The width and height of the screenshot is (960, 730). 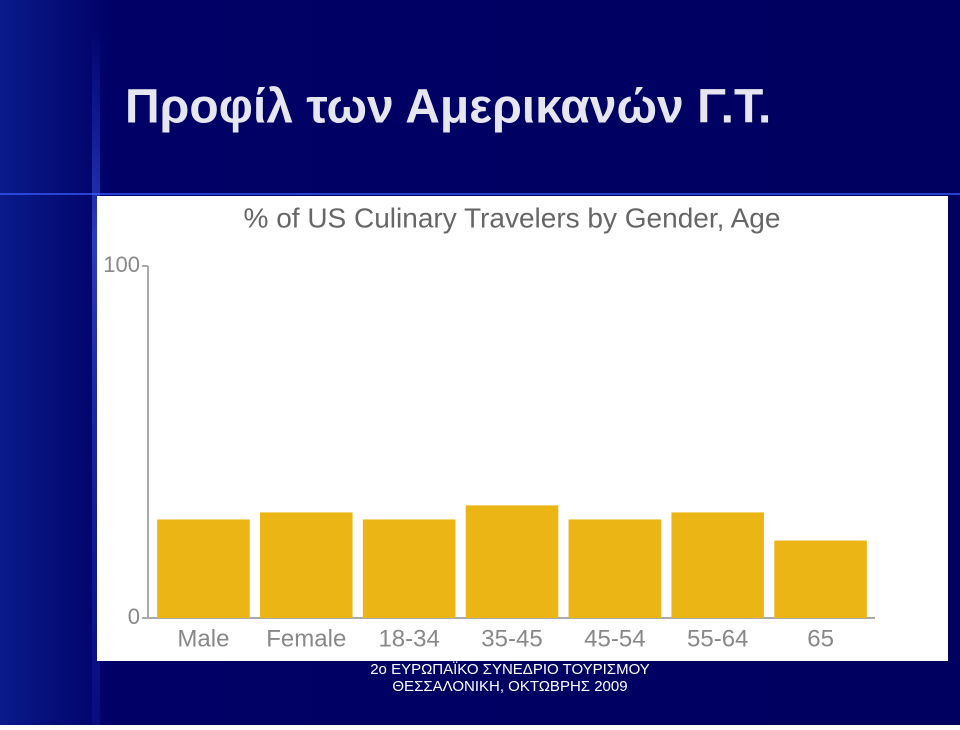 I want to click on x-tick-label: 45-54, so click(x=614, y=638).